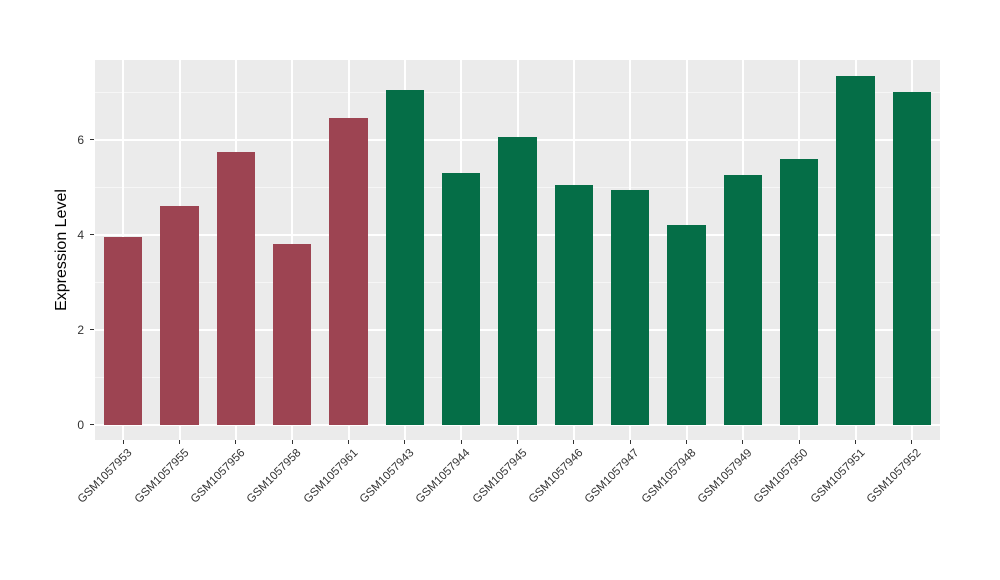  I want to click on x-tick-label: GSM1057953, so click(105, 476).